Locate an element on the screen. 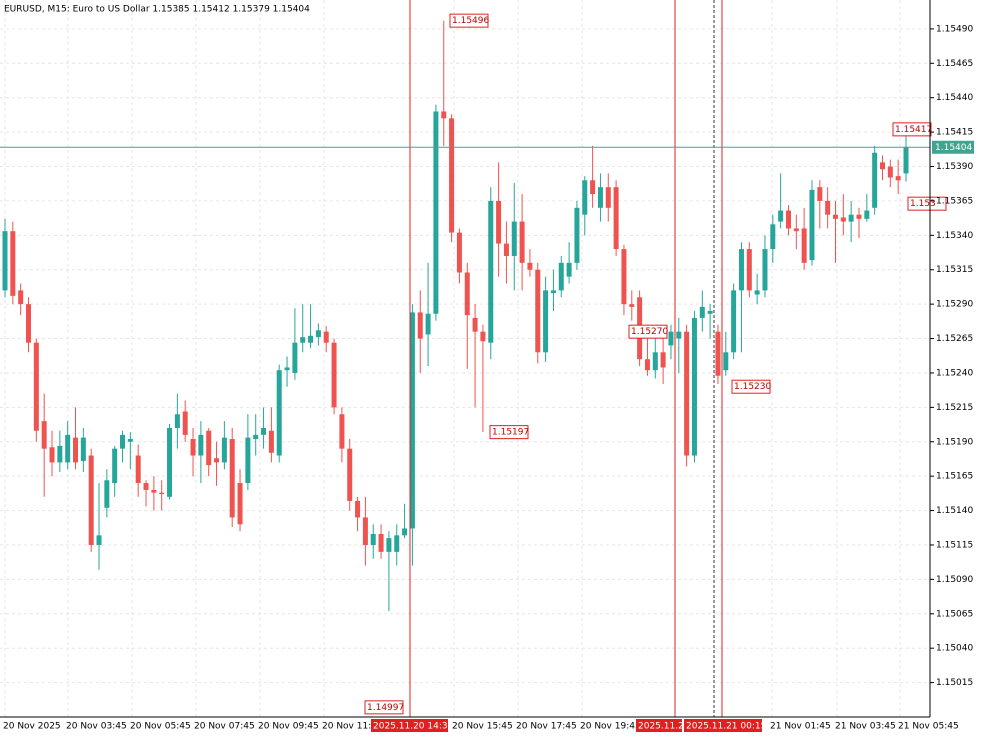 The image size is (983, 737). x-tick-label: 20 Nov 03:45 is located at coordinates (96, 727).